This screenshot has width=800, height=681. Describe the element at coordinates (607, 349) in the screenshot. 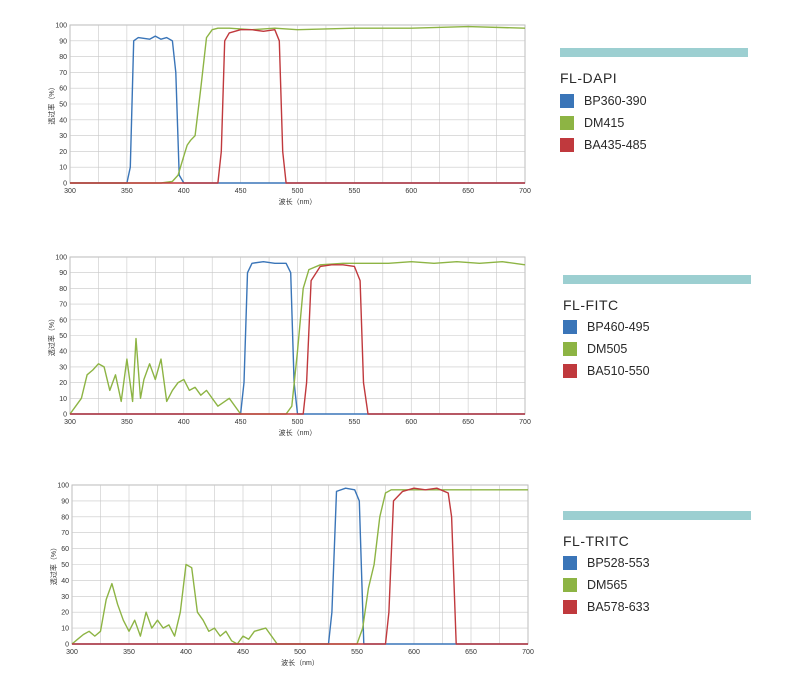

I see `legend-label: DM505` at that location.